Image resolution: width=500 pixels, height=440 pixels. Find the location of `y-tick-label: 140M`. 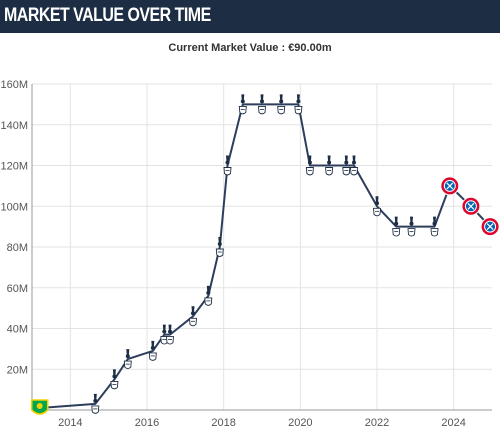

y-tick-label: 140M is located at coordinates (14, 126).